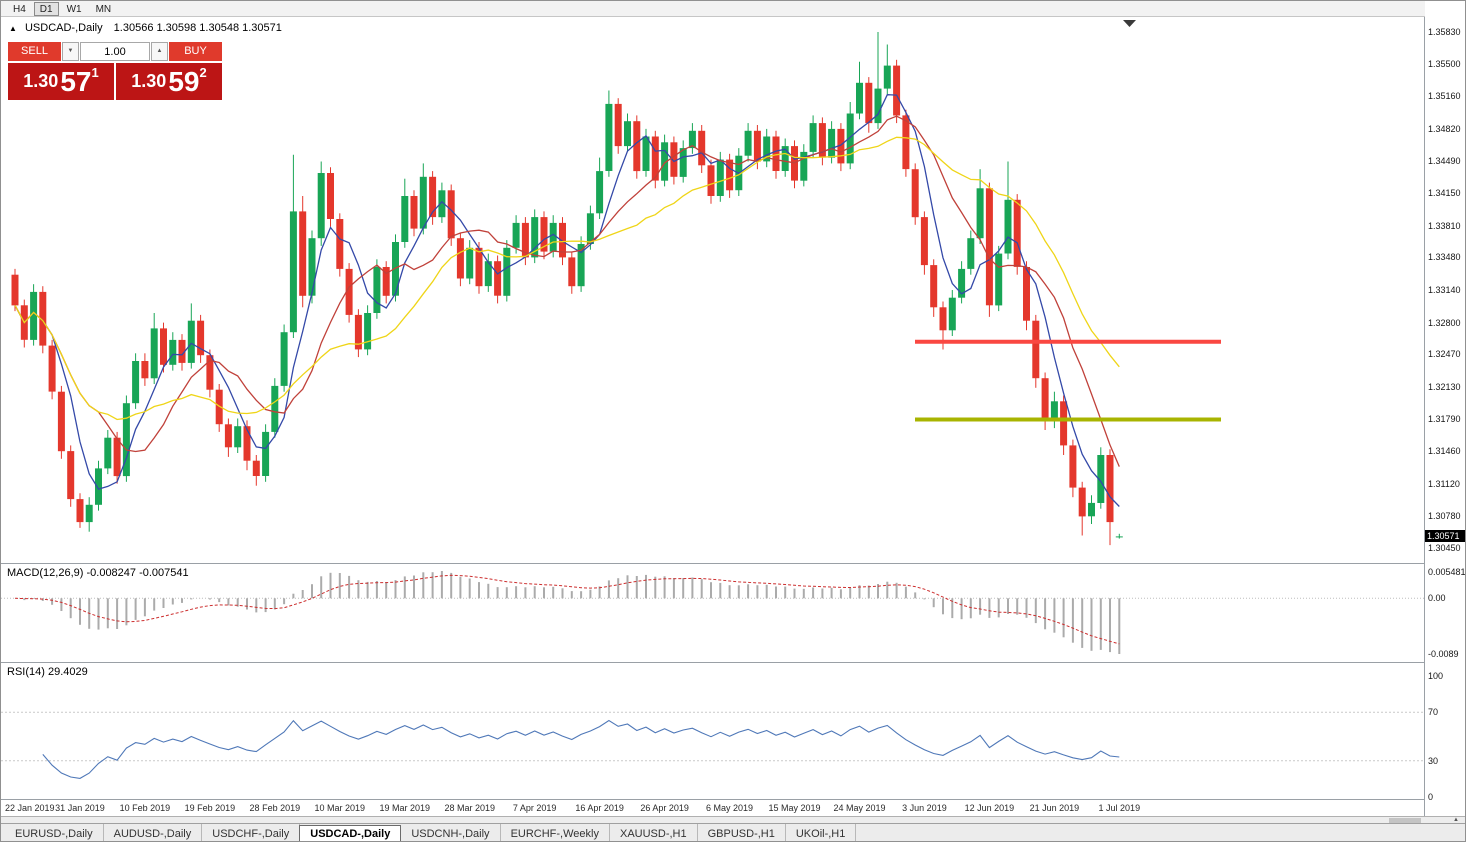 The height and width of the screenshot is (842, 1466). What do you see at coordinates (1433, 761) in the screenshot?
I see `rsi-axis-label: 30` at bounding box center [1433, 761].